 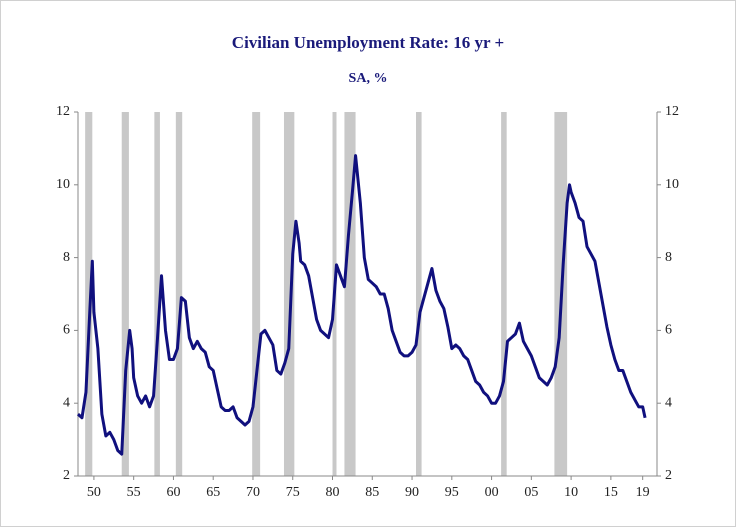 I want to click on y2-tick-label: 12, so click(x=672, y=111).